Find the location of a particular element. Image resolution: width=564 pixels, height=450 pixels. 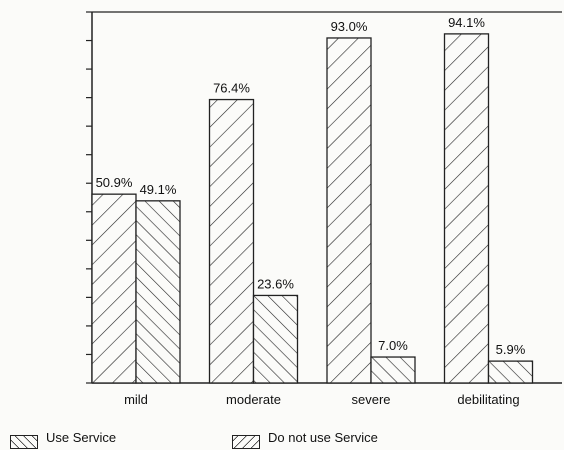

data-label-severe-series-1: 93.0% is located at coordinates (349, 26).